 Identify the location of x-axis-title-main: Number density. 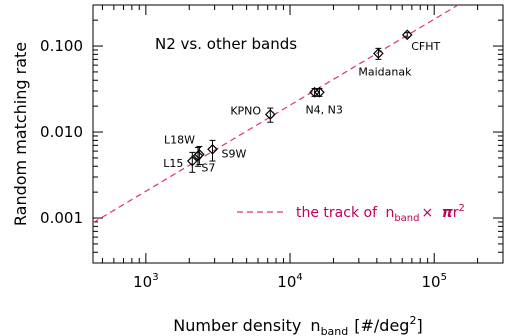
(237, 325).